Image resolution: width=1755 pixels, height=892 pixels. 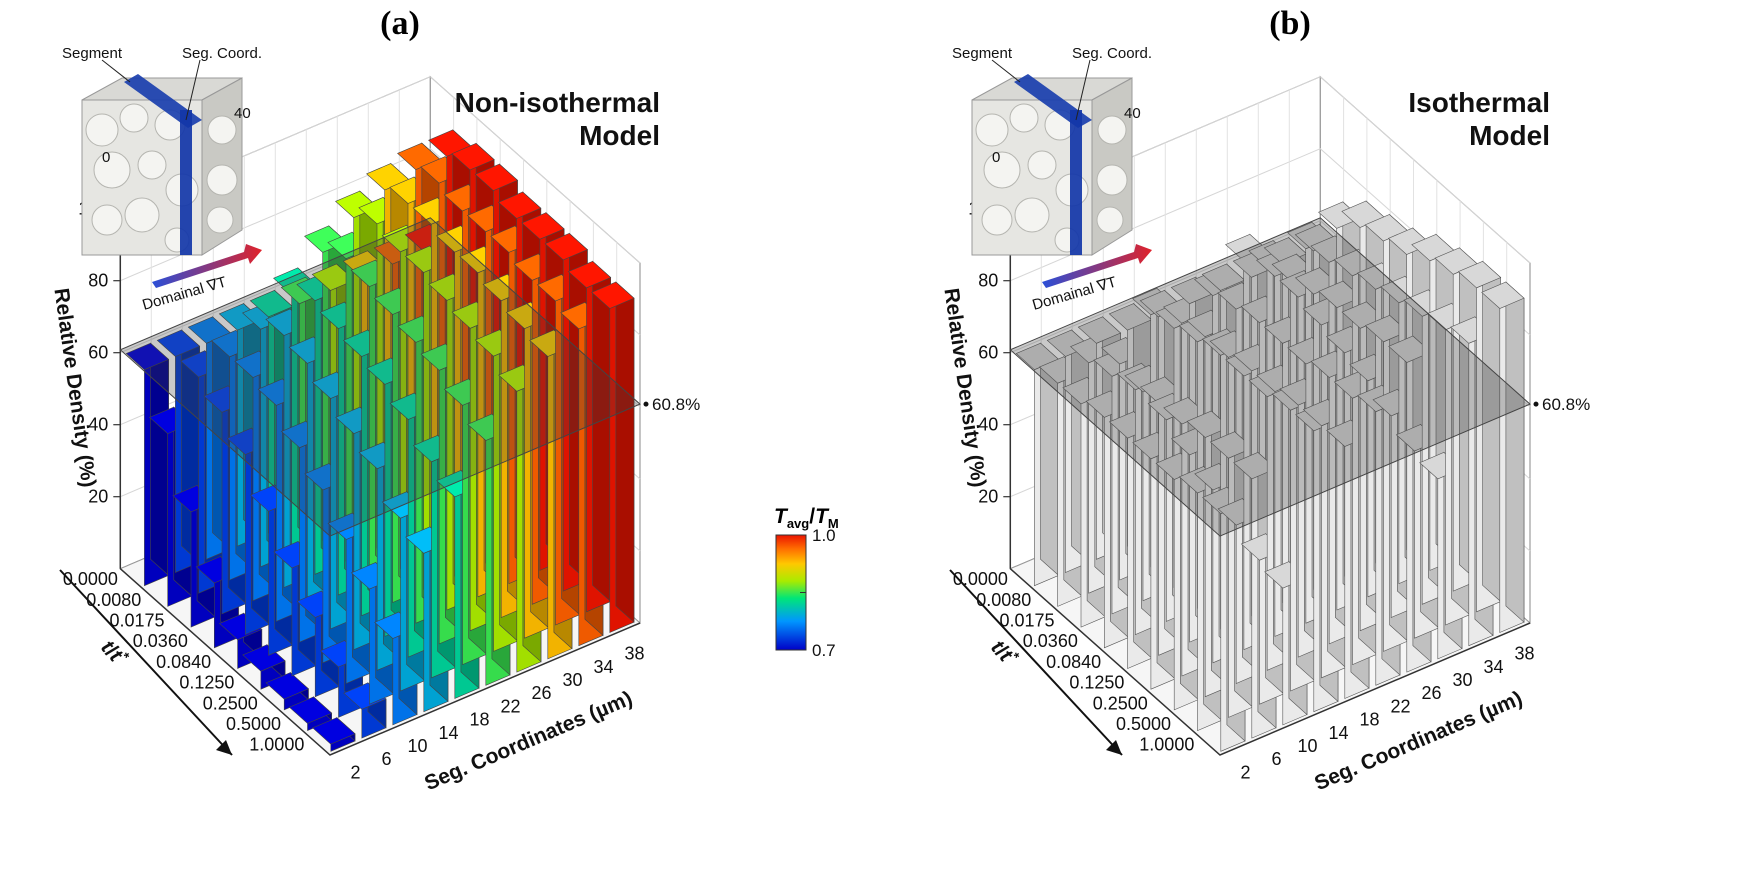 What do you see at coordinates (1037, 464) in the screenshot?
I see `bar-2-0.0000` at bounding box center [1037, 464].